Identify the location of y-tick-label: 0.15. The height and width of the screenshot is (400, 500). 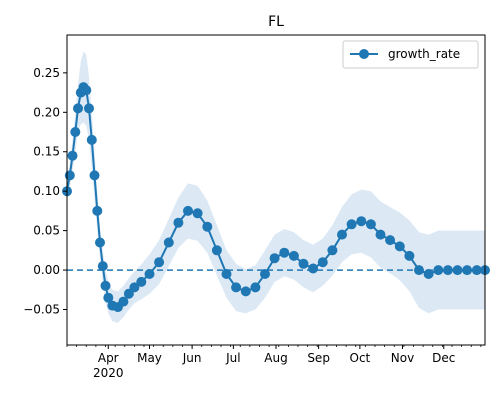
(46, 152).